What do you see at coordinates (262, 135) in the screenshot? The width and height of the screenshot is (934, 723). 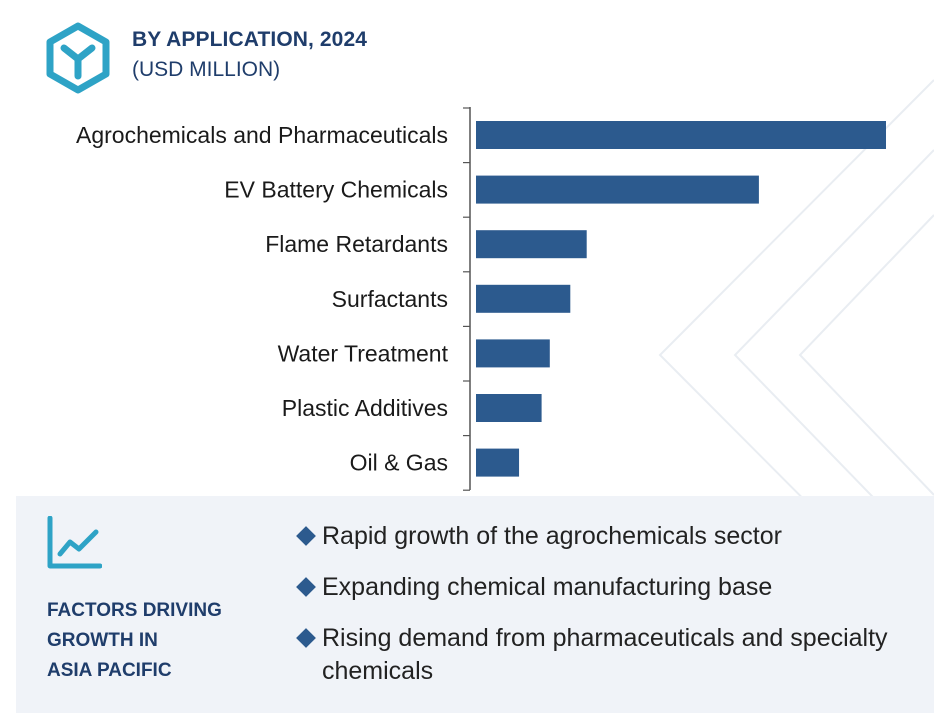 I see `category-label: Agrochemicals and Pharmaceuticals` at bounding box center [262, 135].